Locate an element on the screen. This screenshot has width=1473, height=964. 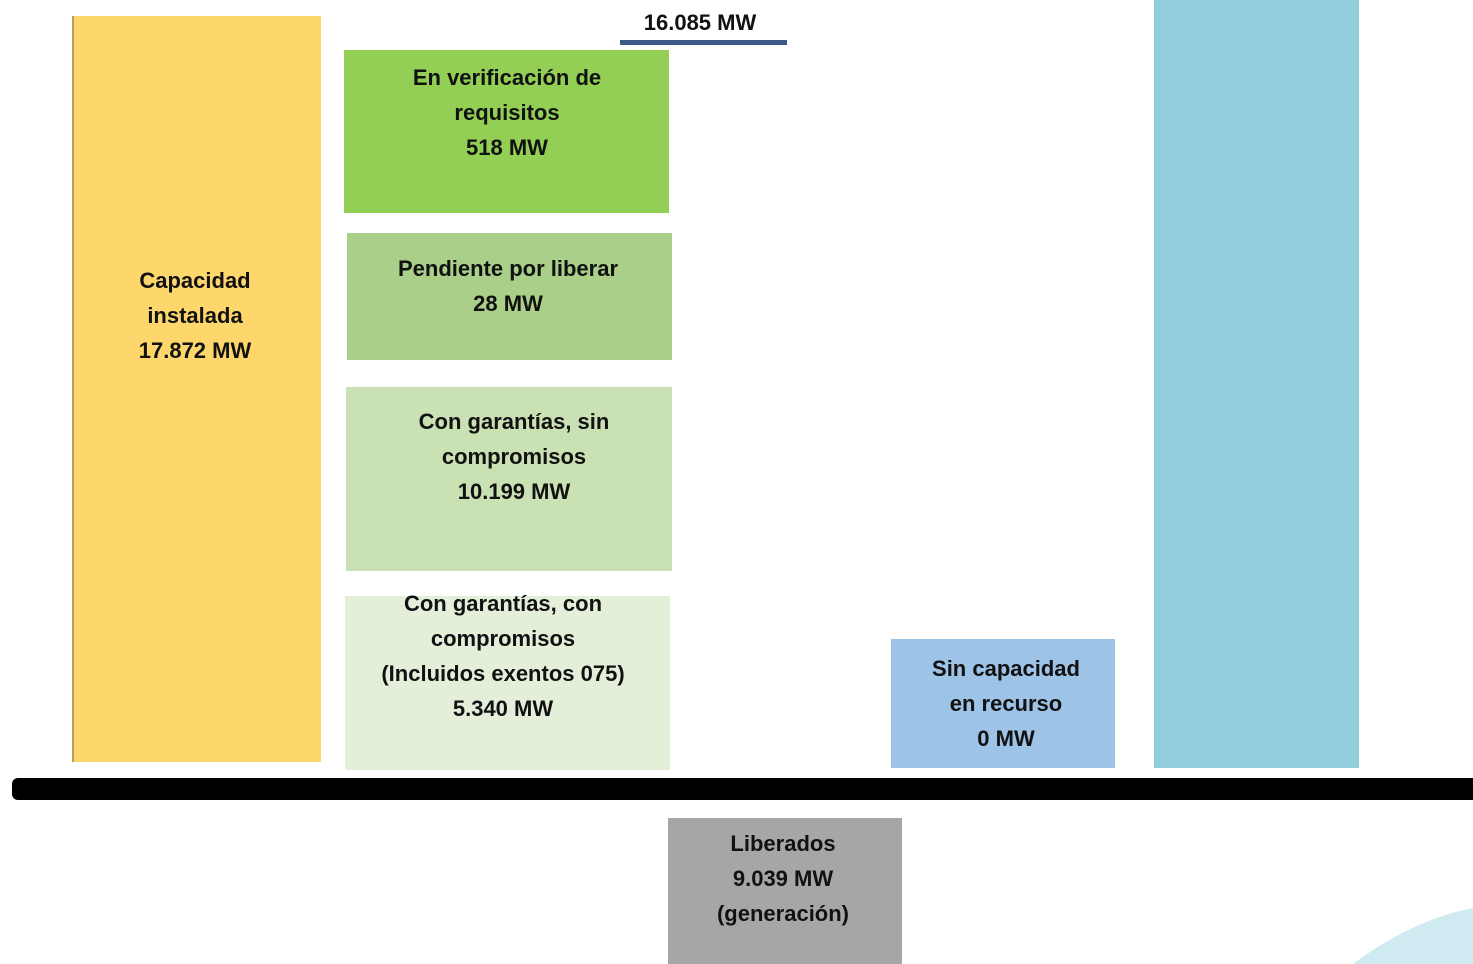
label-line: Pendiente por liberar is located at coordinates (508, 268).